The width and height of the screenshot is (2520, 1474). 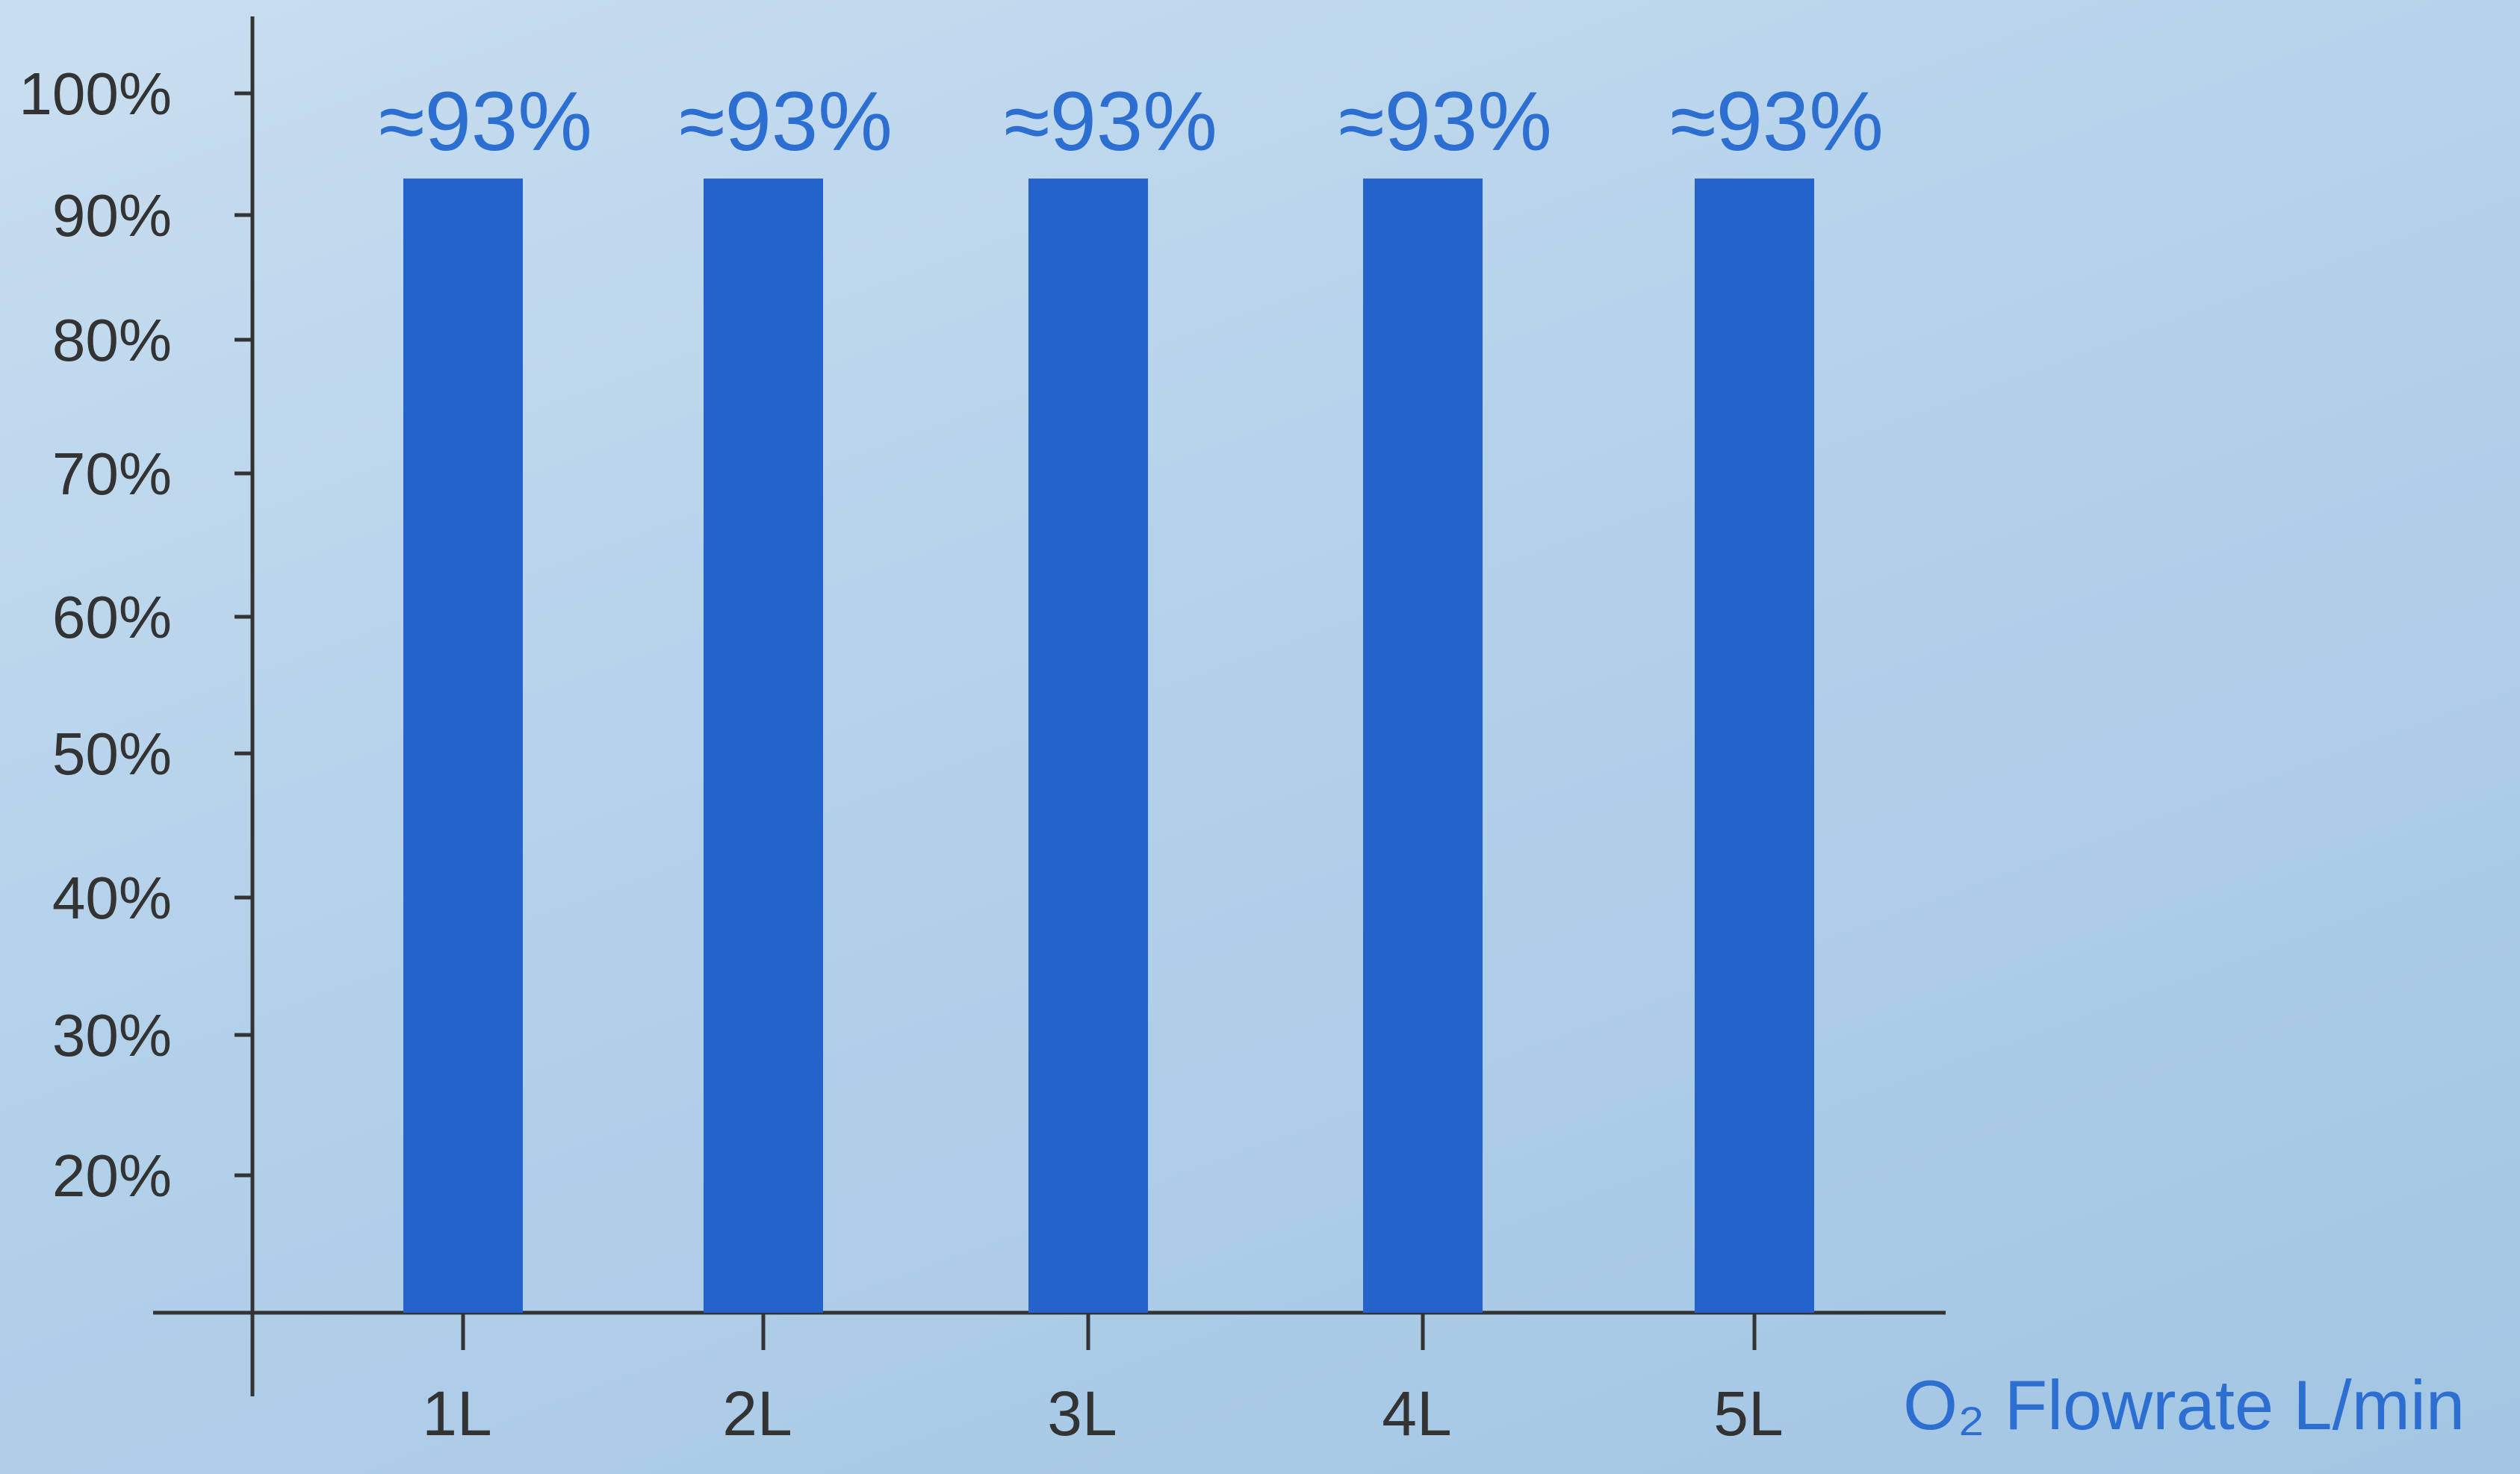 I want to click on x-axis-title: O₂ Flowrate L/min, so click(x=2184, y=1405).